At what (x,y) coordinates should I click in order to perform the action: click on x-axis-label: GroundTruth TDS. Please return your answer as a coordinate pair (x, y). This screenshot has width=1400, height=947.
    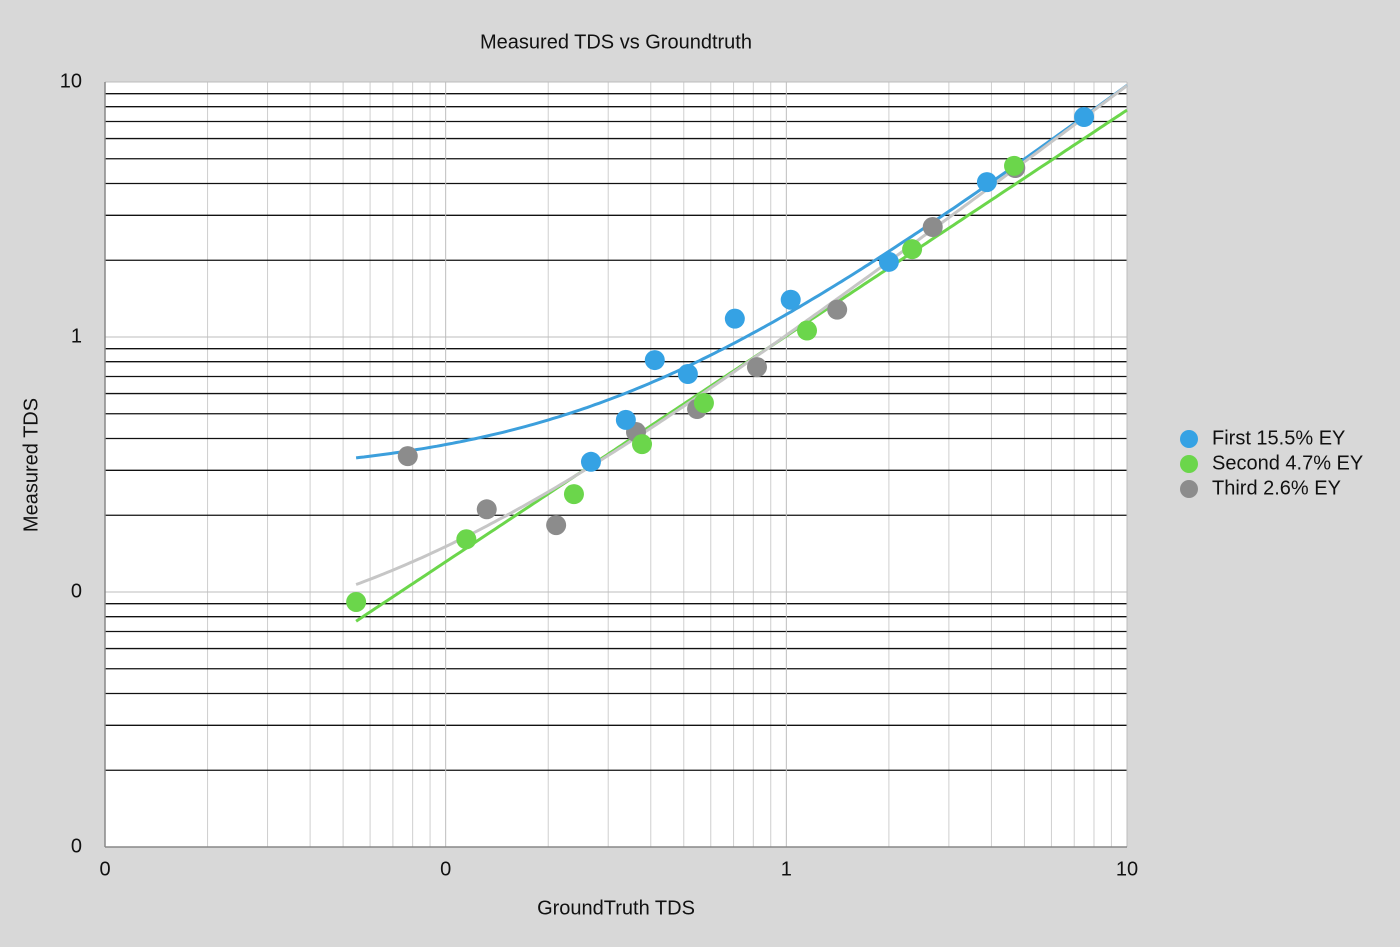
    Looking at the image, I should click on (616, 908).